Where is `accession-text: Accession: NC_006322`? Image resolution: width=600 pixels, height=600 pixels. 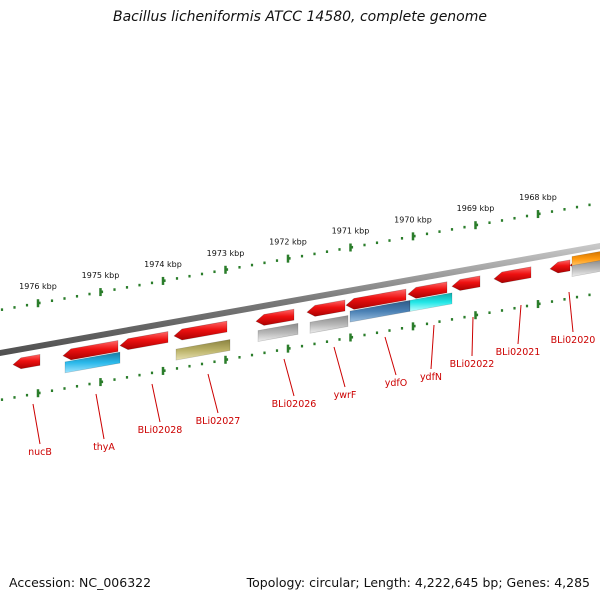
accession-text: Accession: NC_006322 is located at coordinates (80, 582).